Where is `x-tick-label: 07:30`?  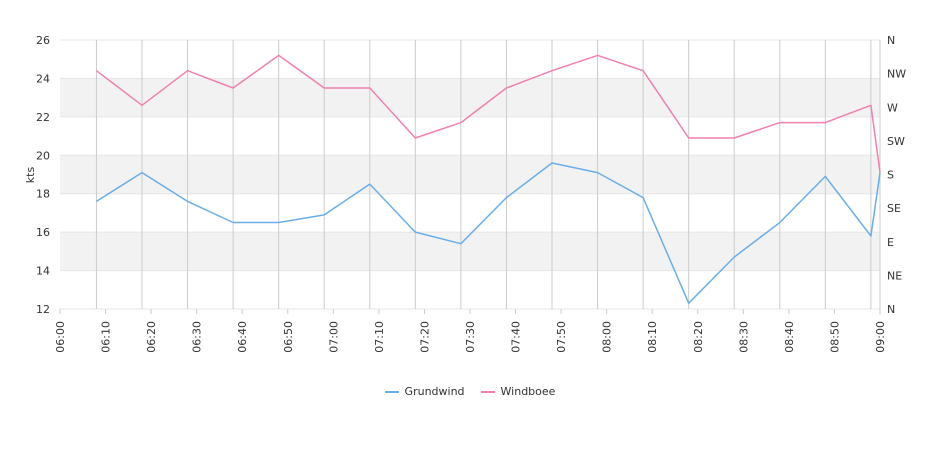
x-tick-label: 07:30 is located at coordinates (470, 337).